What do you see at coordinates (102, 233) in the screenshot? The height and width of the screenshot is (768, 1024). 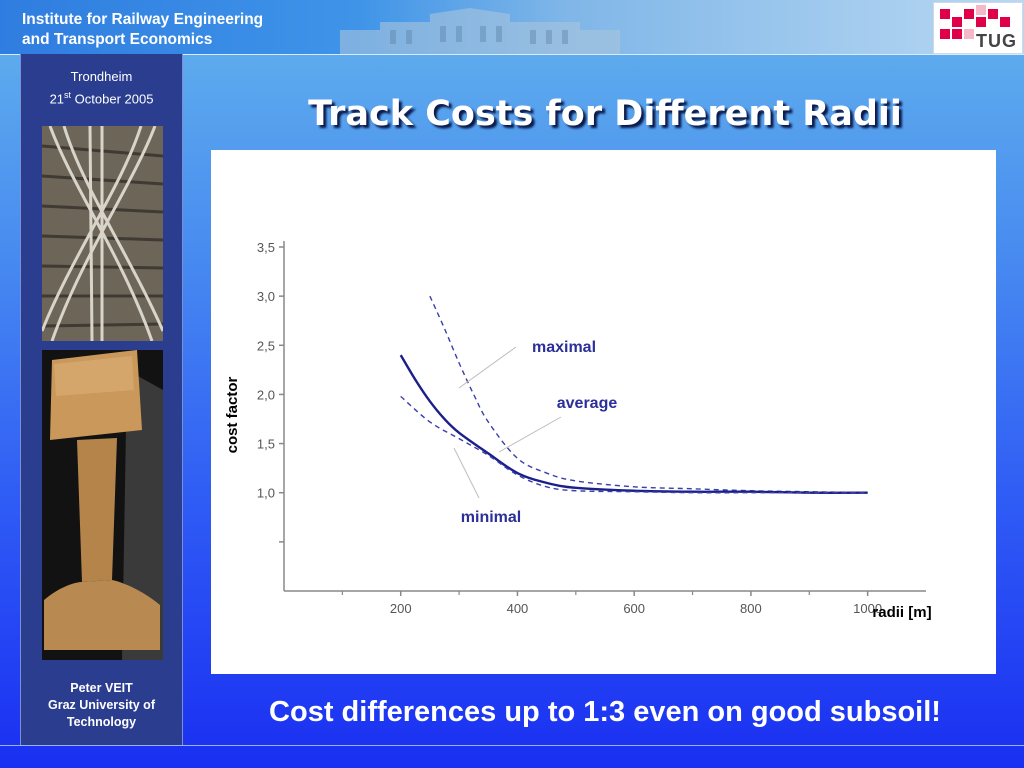 I see `railway-switch-photo` at bounding box center [102, 233].